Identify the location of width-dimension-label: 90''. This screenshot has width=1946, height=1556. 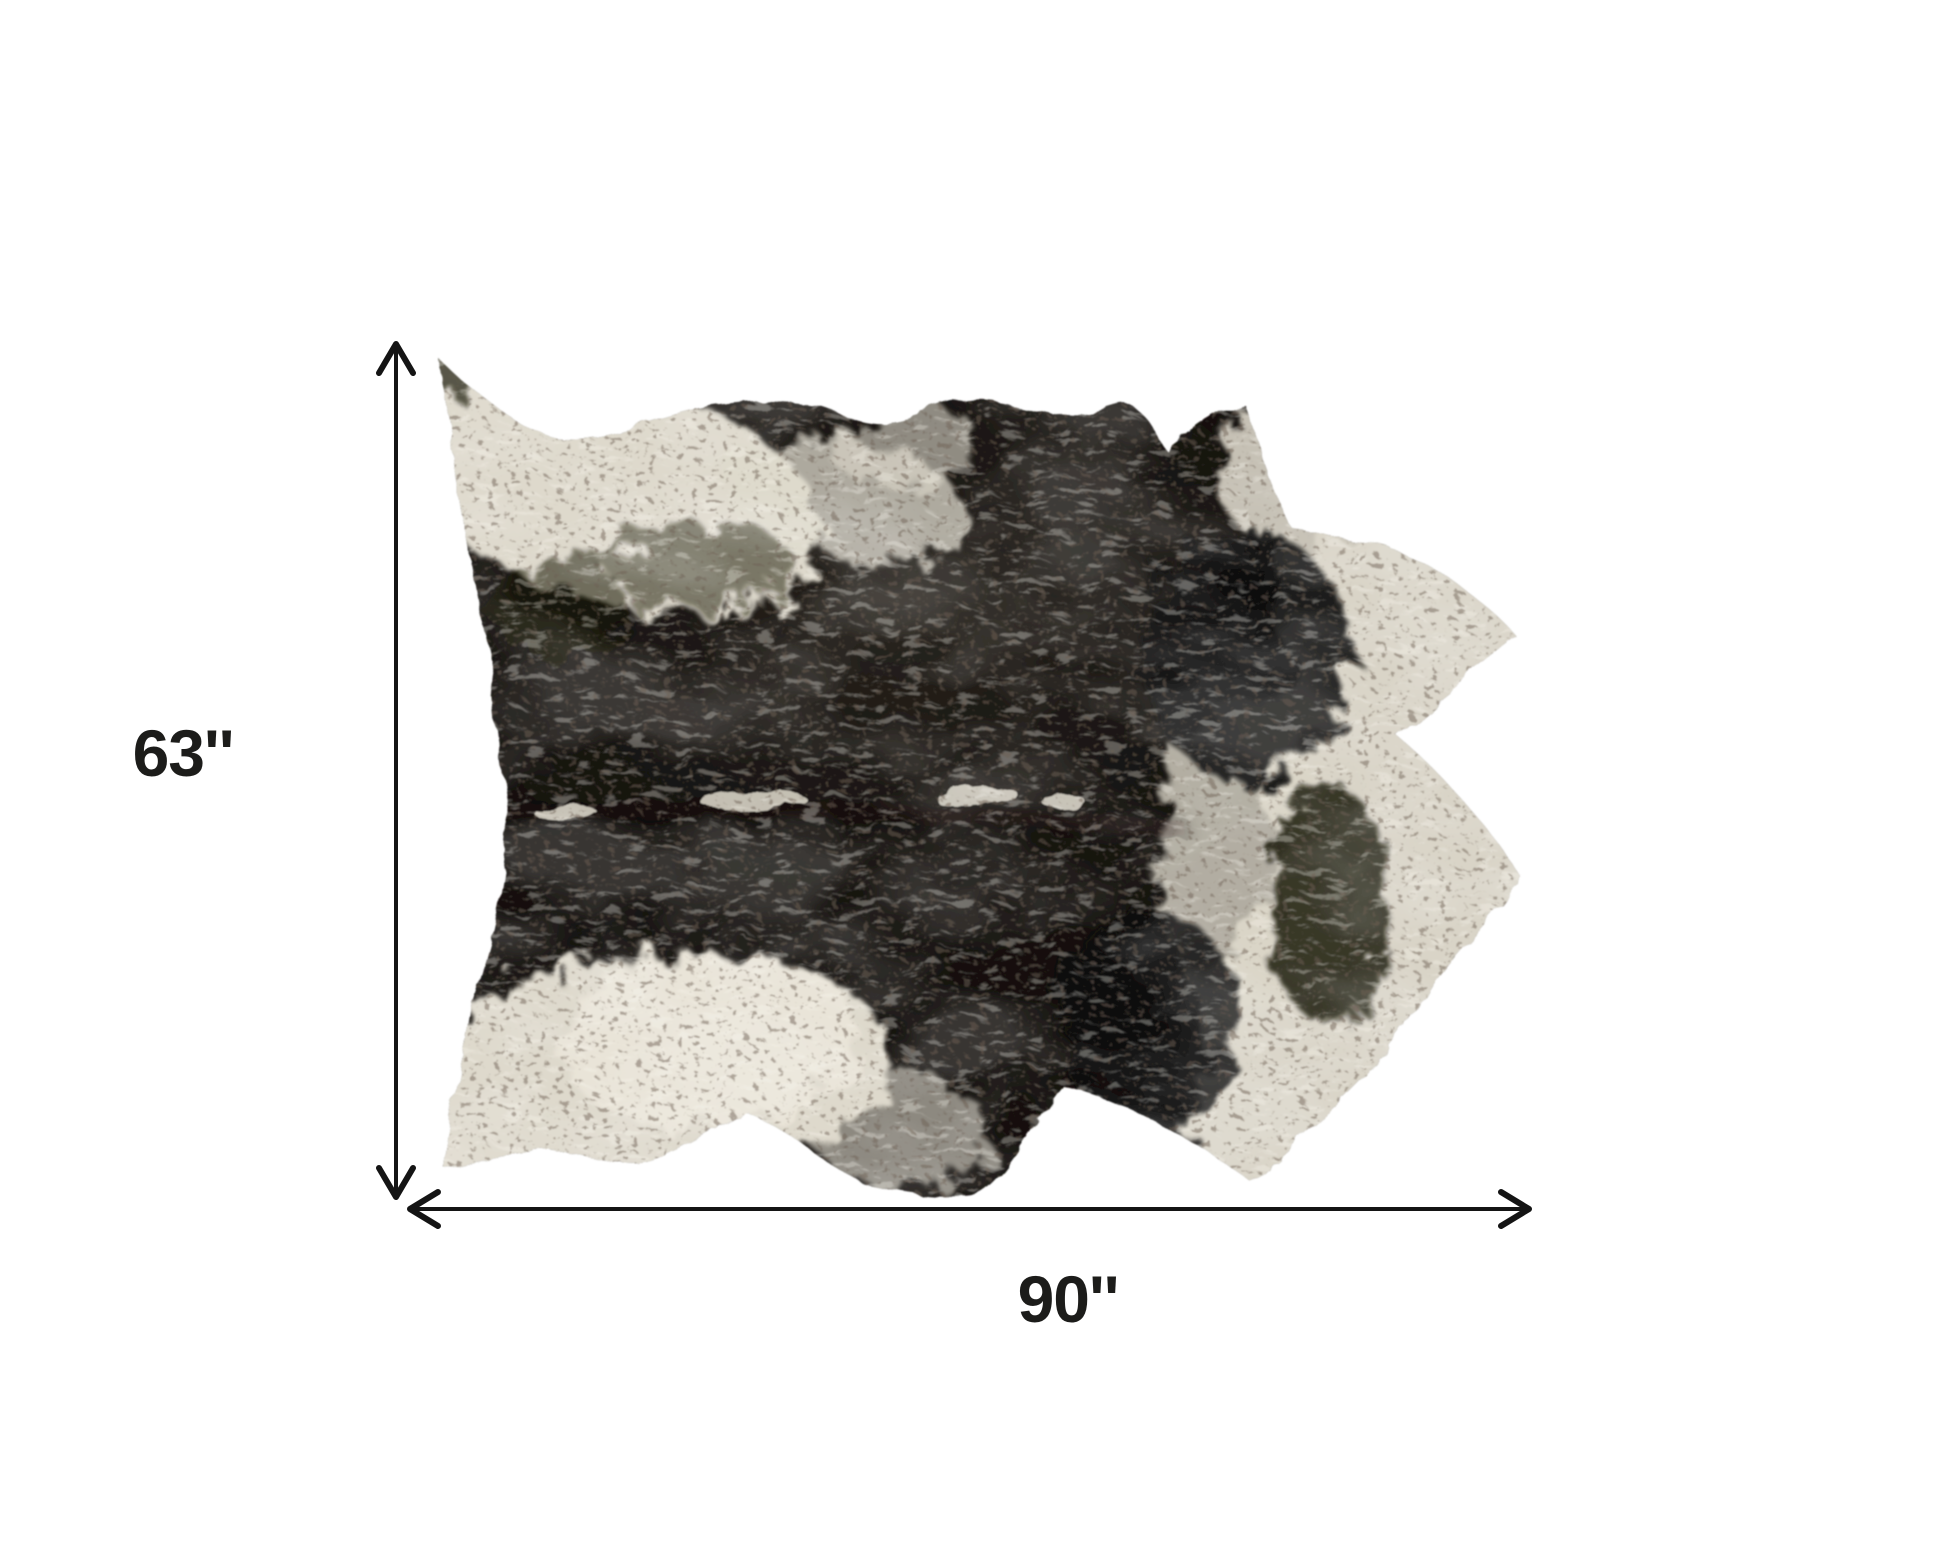
(1068, 1299).